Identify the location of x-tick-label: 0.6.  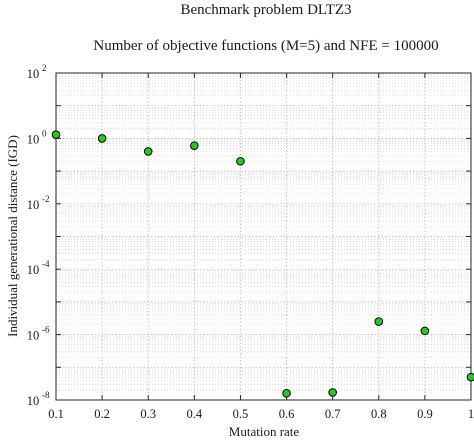
(287, 414).